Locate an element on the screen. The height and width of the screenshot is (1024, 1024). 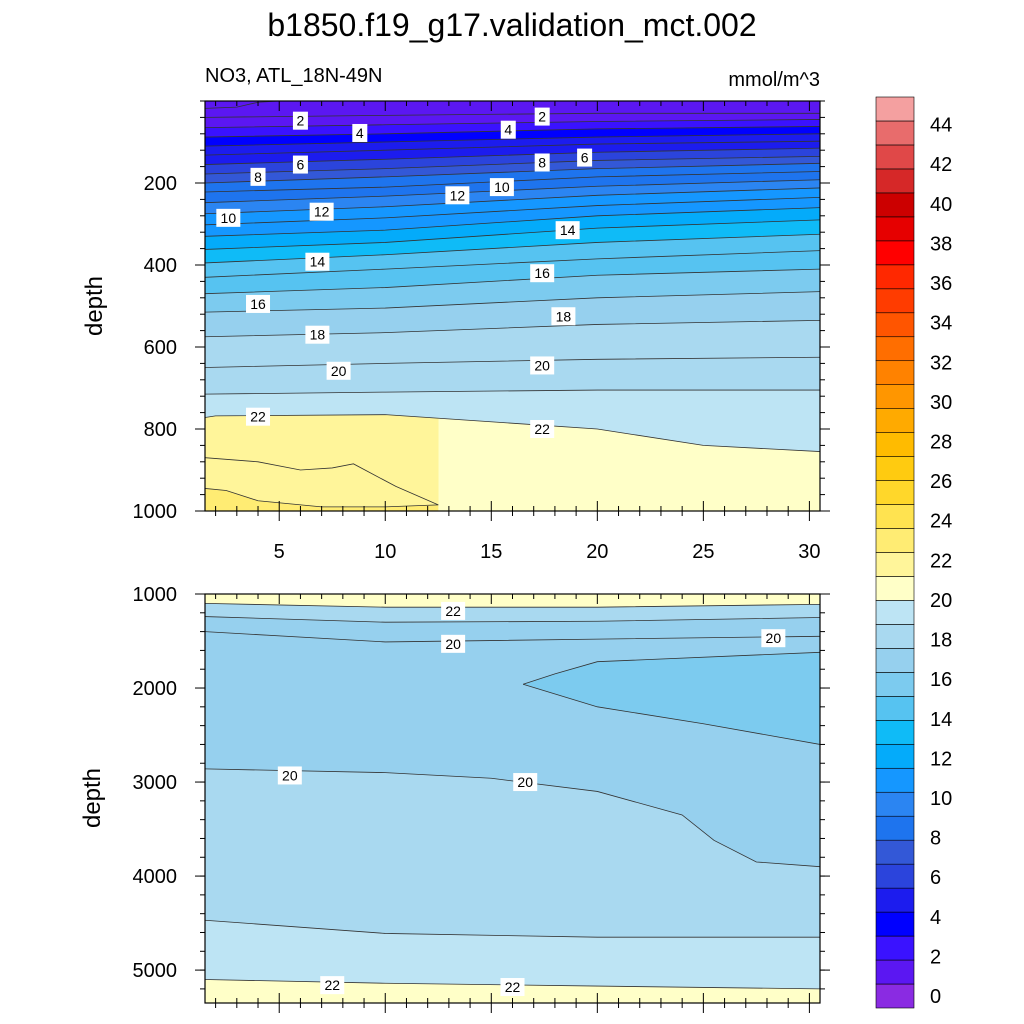
x-tick-label: 5 is located at coordinates (279, 552).